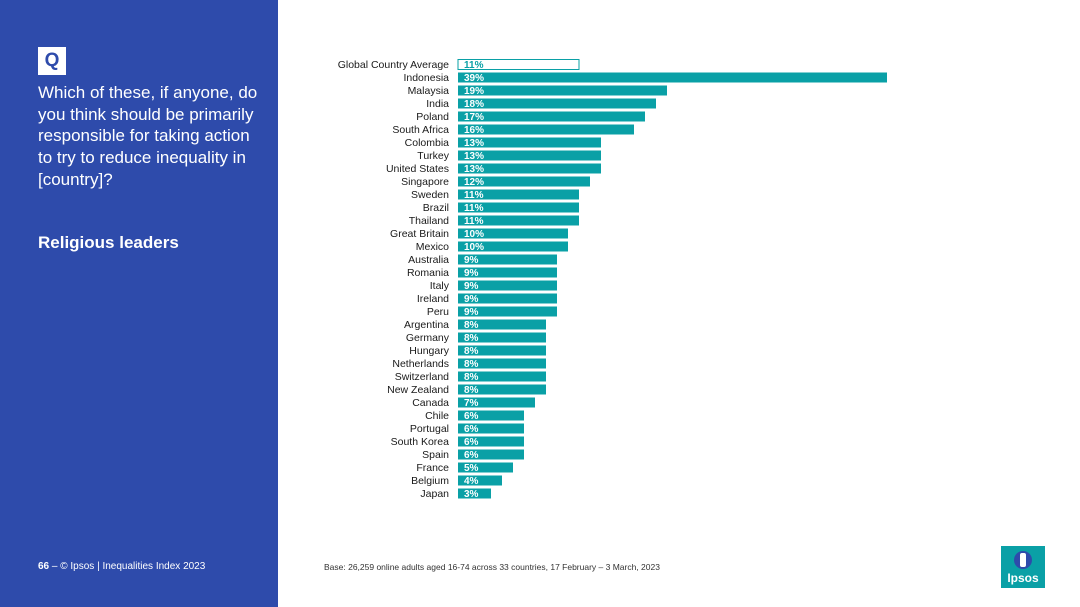 The height and width of the screenshot is (607, 1080). I want to click on category-label: New Zealand, so click(418, 390).